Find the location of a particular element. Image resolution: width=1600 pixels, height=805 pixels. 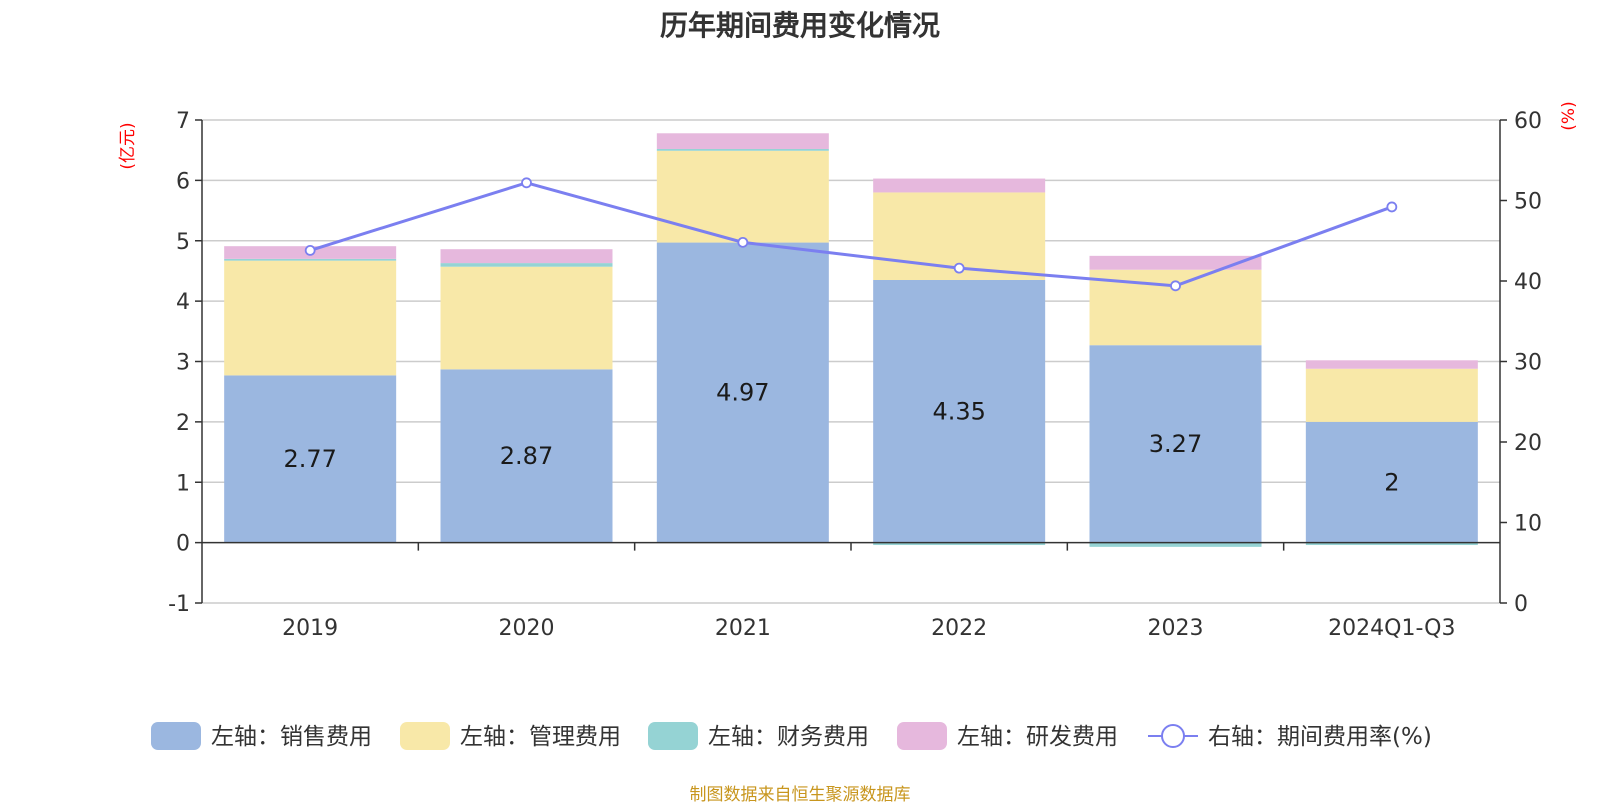

right-axis-tick-label: 60 is located at coordinates (1528, 121).